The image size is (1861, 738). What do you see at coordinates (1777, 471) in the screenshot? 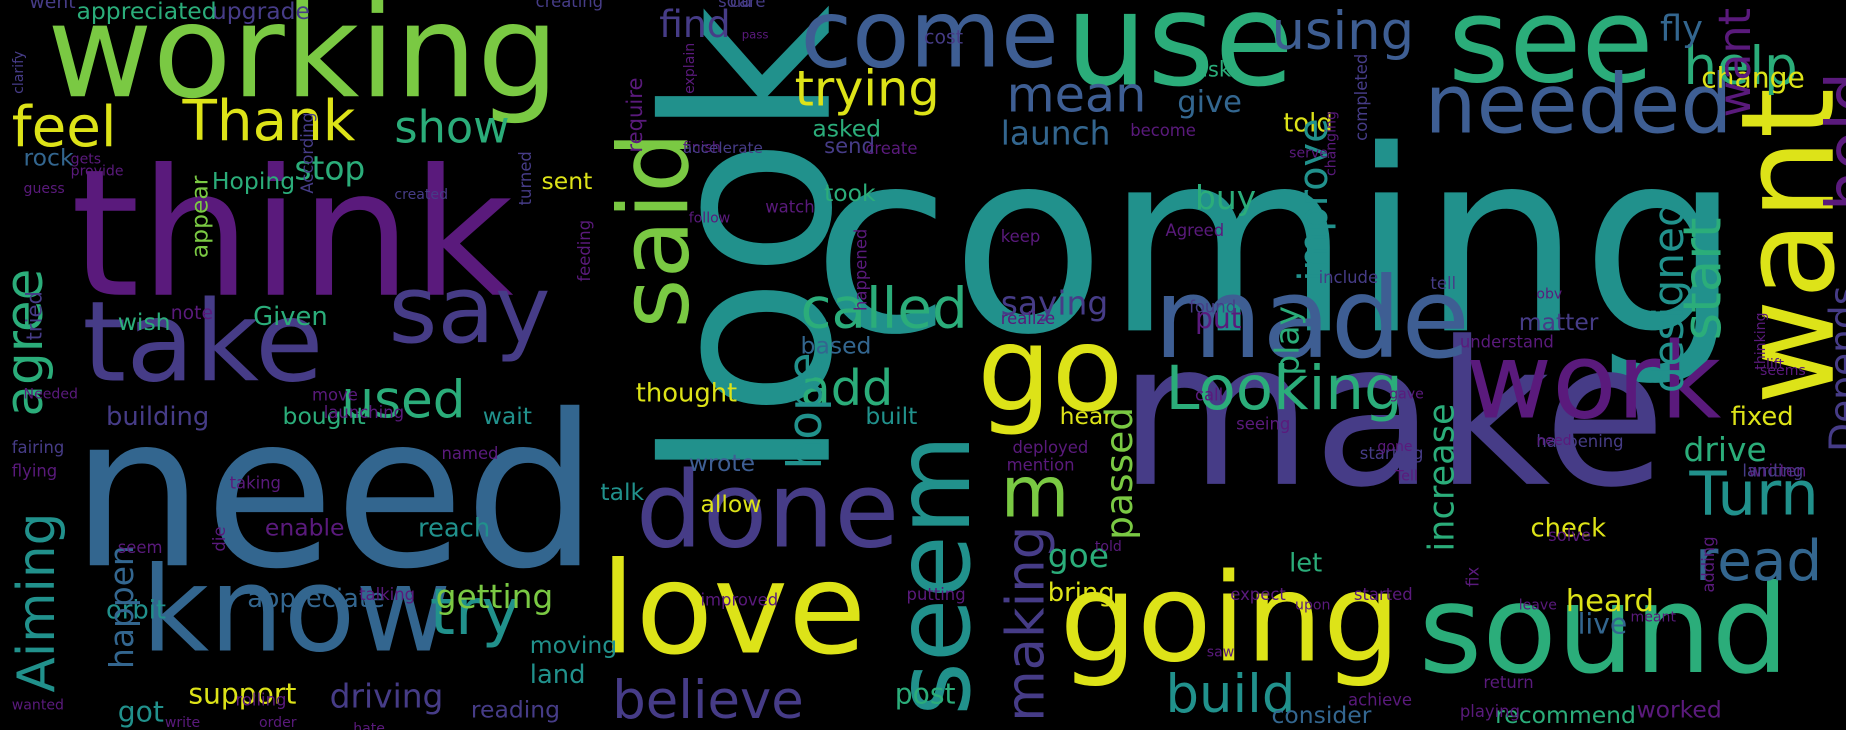
I see `word-cloud-word: written` at bounding box center [1777, 471].